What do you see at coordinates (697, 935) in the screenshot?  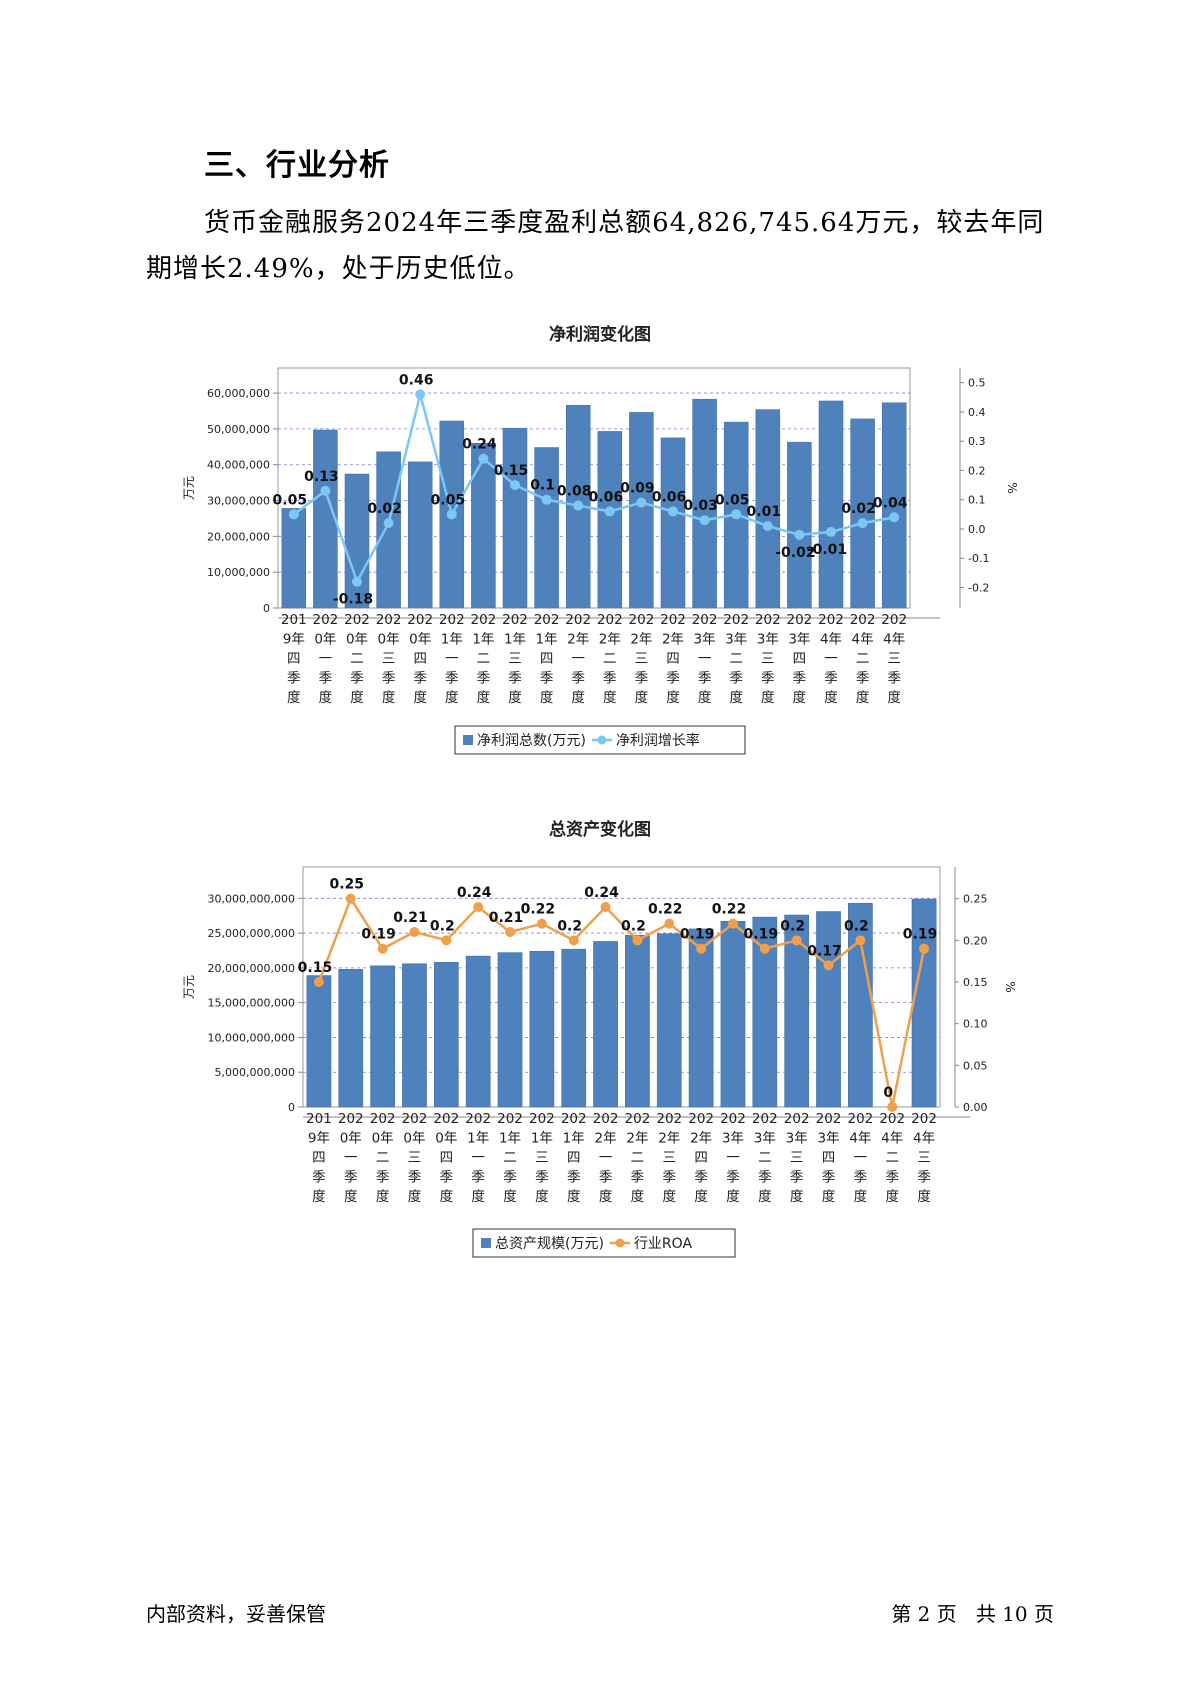 I see `data-label: 0.19` at bounding box center [697, 935].